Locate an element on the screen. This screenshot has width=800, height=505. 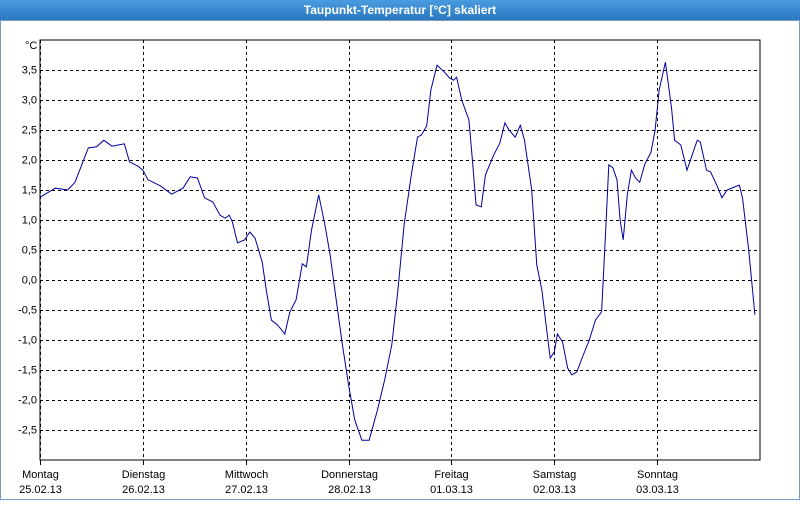
x-tick-label: Dienstag is located at coordinates (143, 475).